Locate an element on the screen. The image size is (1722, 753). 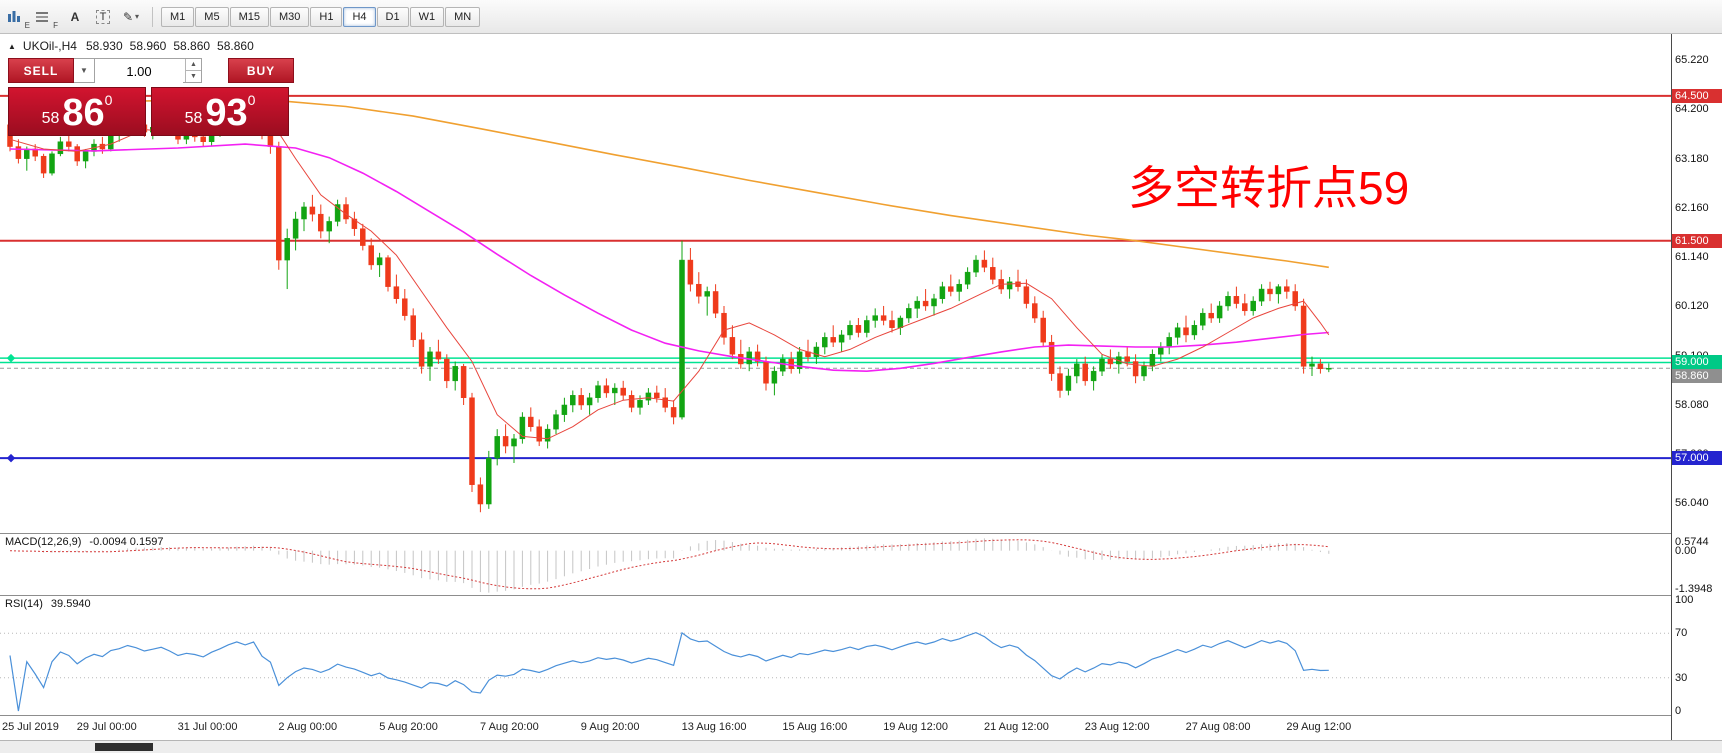
time-axis-label: 5 Aug 20:00 is located at coordinates (408, 727).